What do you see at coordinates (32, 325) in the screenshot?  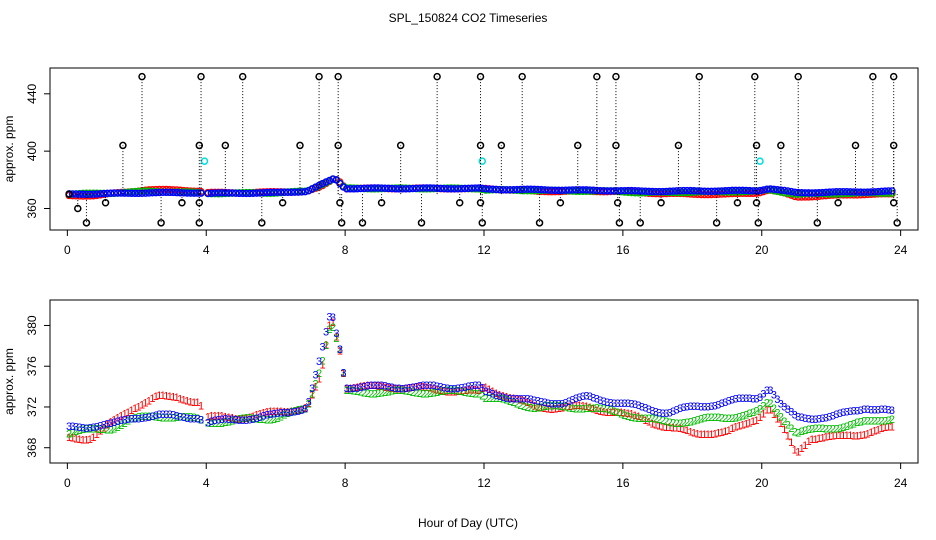 I see `y-tick-label: 380` at bounding box center [32, 325].